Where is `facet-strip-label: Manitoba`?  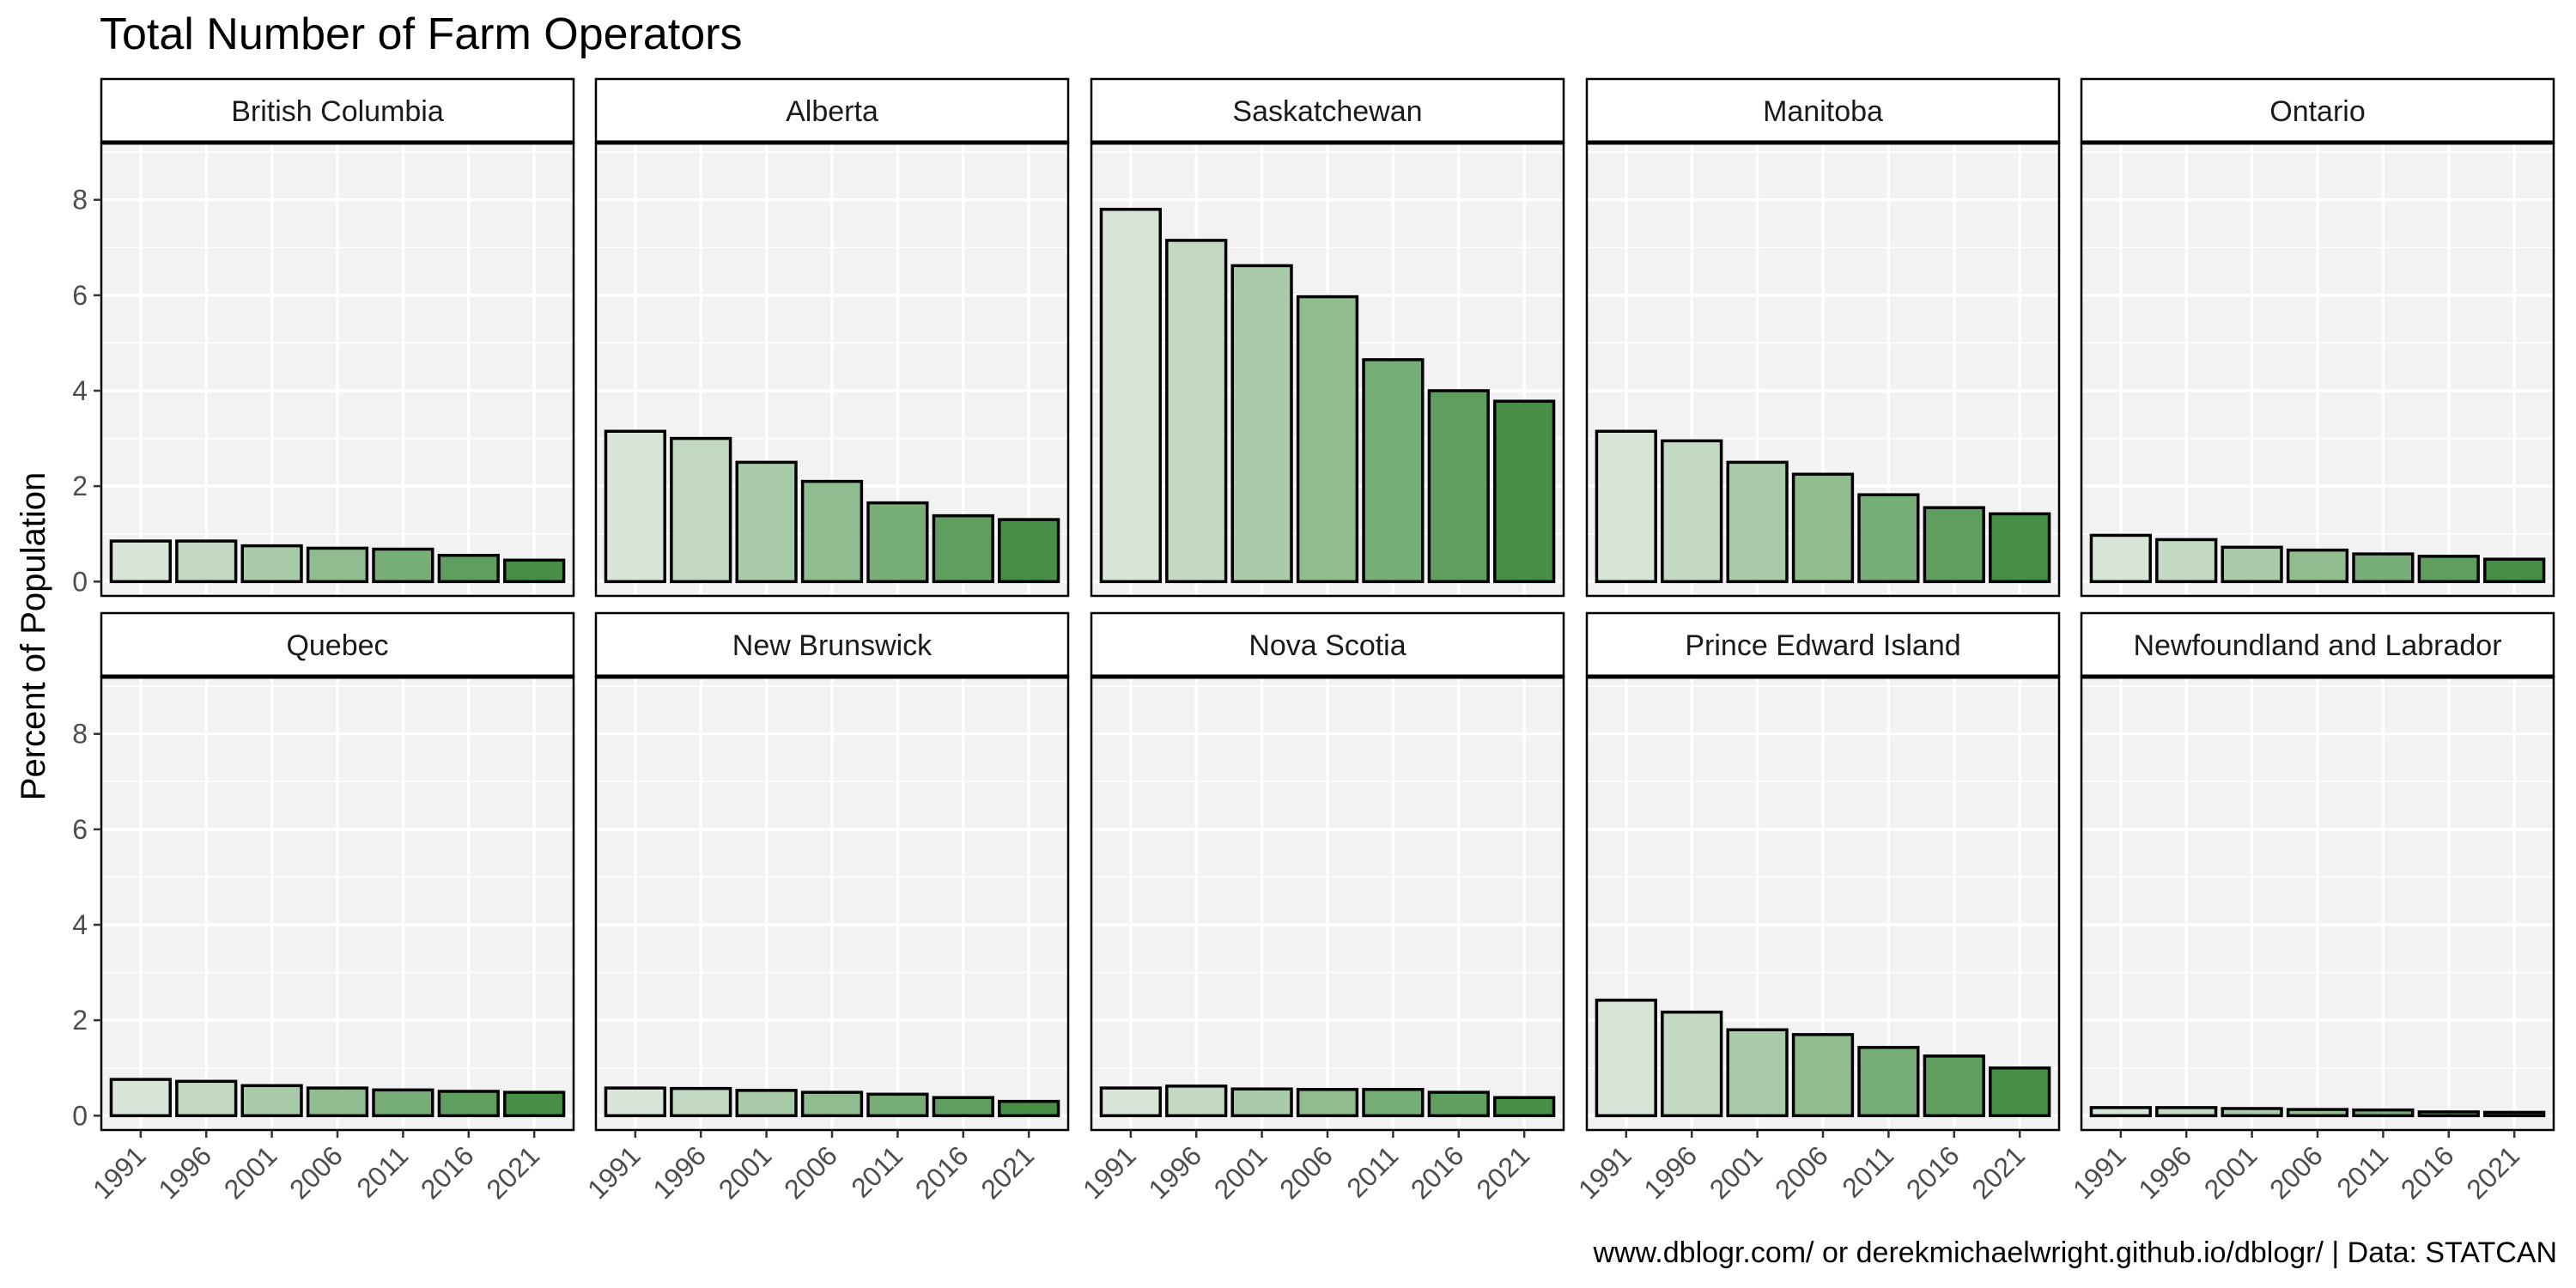 facet-strip-label: Manitoba is located at coordinates (1823, 112).